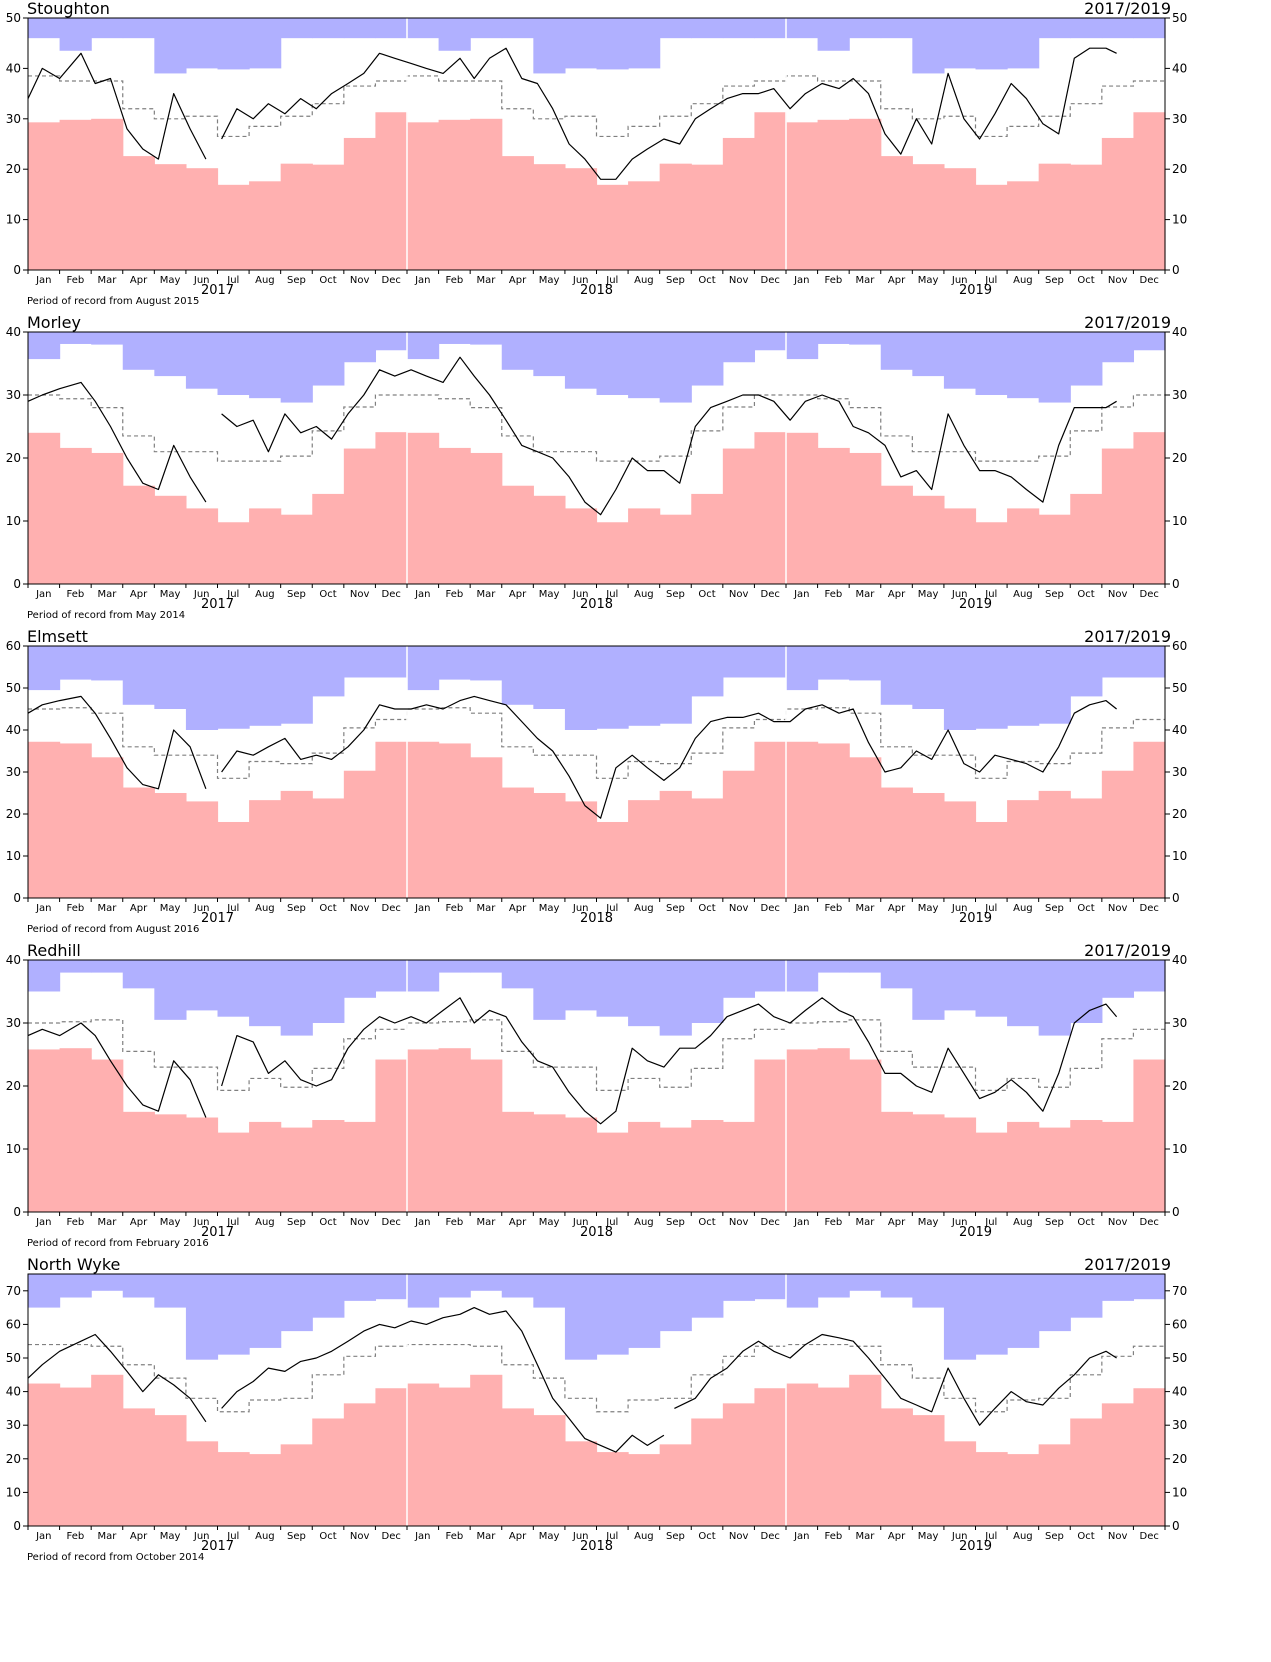 The width and height of the screenshot is (1271, 1662). I want to click on y-tick-label-left: 30, so click(13, 1023).